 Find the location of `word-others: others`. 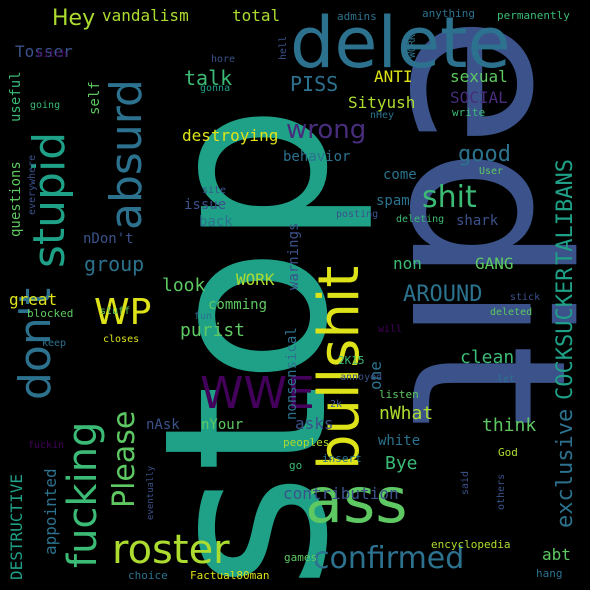

word-others: others is located at coordinates (501, 491).